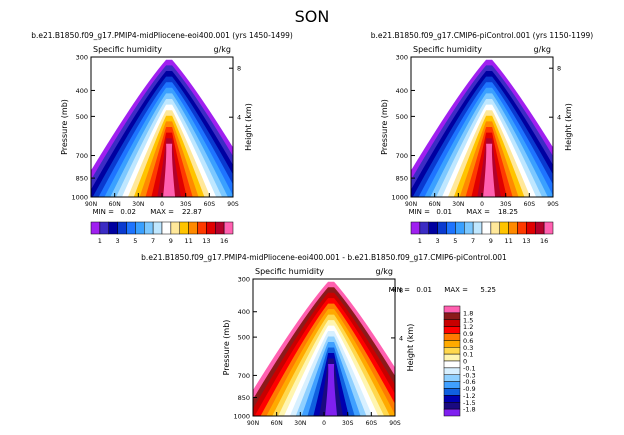 Image resolution: width=624 pixels, height=435 pixels. Describe the element at coordinates (473, 241) in the screenshot. I see `colorbar-label: 7` at that location.